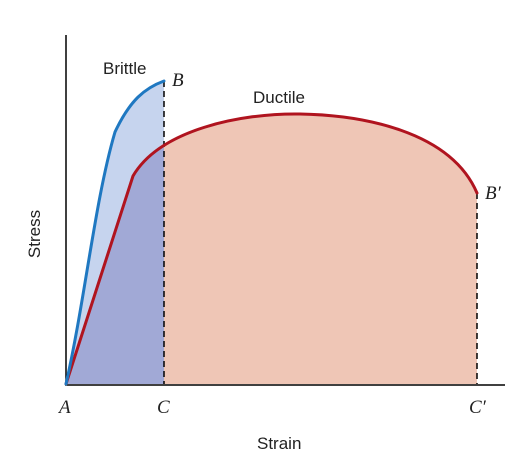  What do you see at coordinates (124, 68) in the screenshot?
I see `brittle-label: Brittle` at bounding box center [124, 68].